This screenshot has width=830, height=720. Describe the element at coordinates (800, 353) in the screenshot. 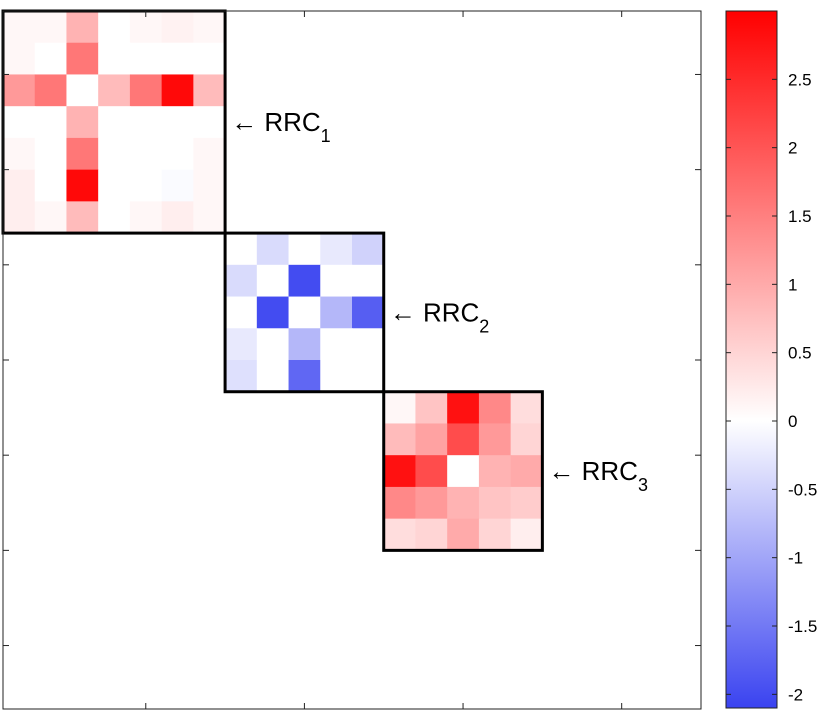

I see `colorbar-tick-label: 0.5` at that location.